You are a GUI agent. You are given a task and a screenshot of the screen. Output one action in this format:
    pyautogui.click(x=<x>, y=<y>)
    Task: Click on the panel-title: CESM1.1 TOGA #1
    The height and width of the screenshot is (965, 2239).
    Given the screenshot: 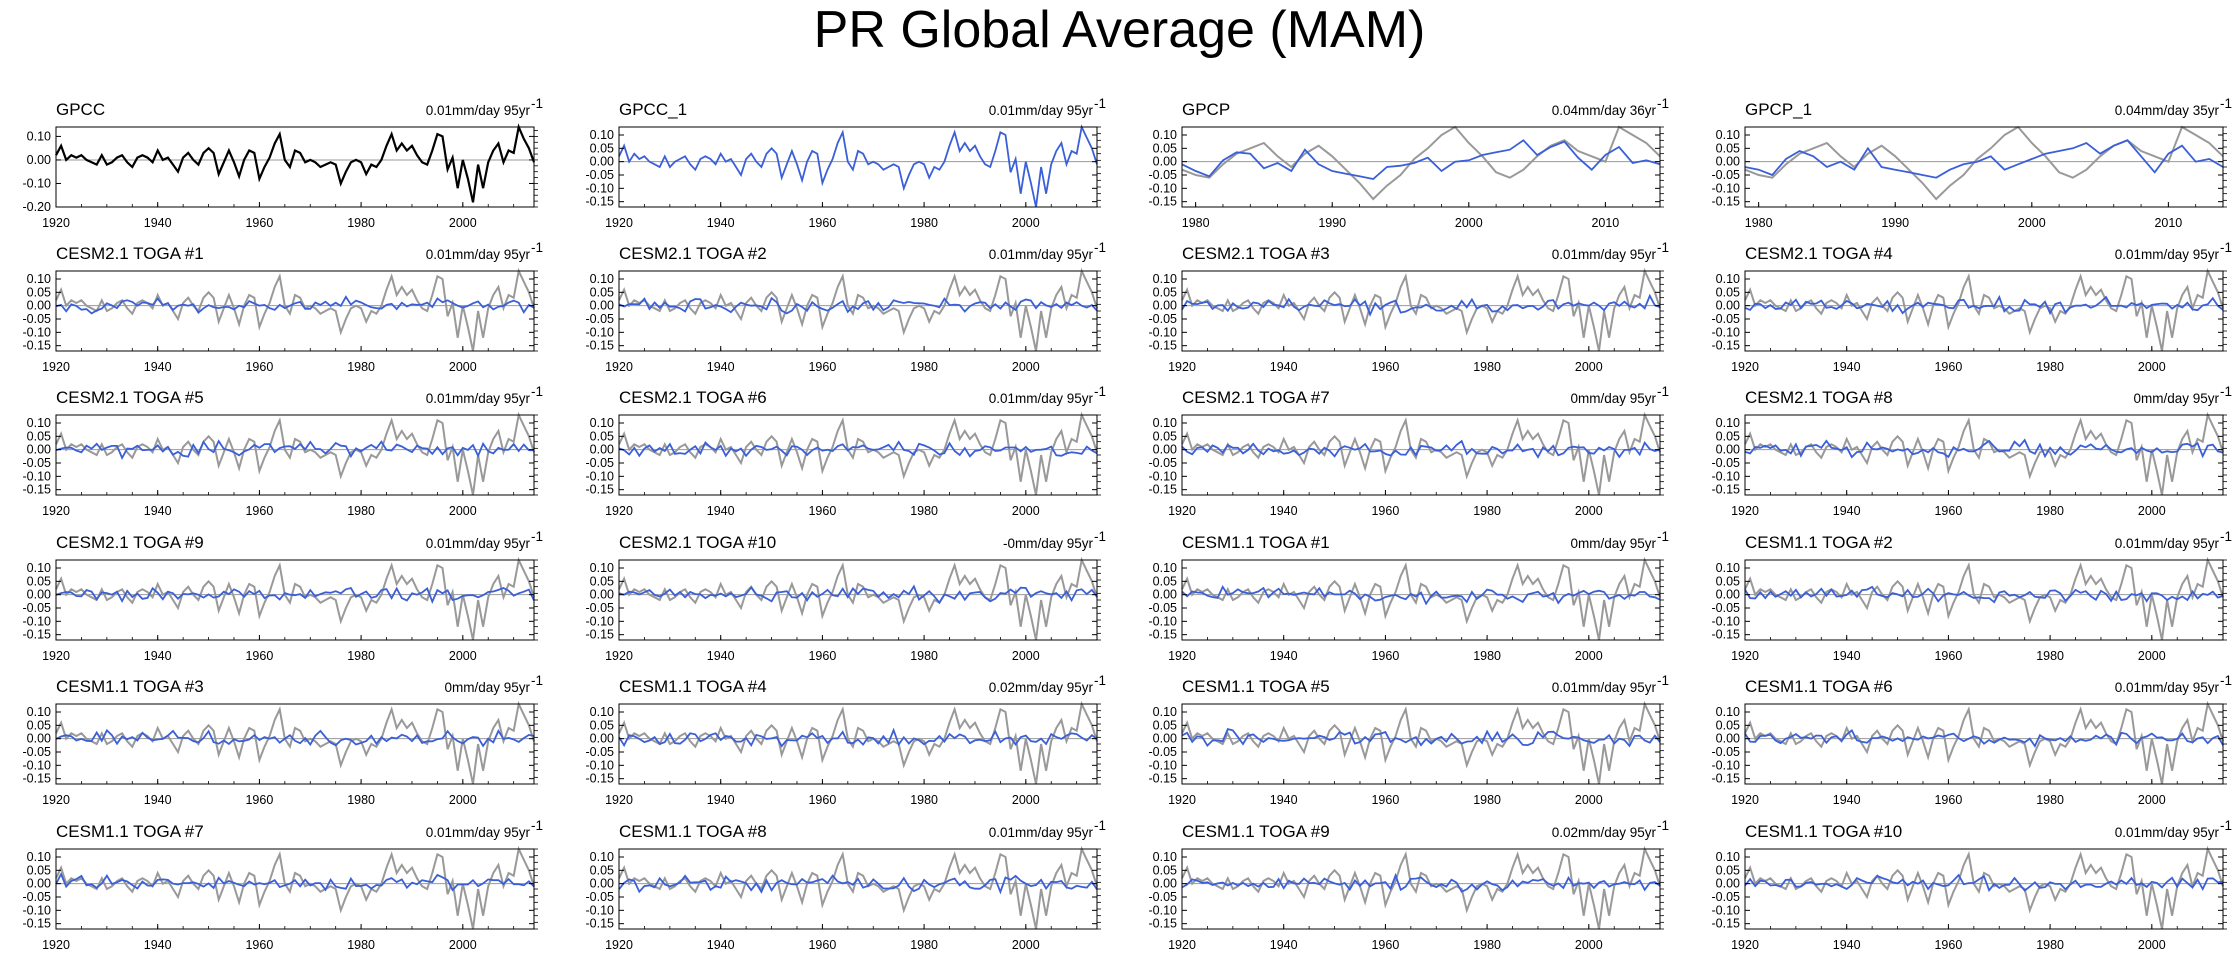 What is the action you would take?
    pyautogui.click(x=1256, y=542)
    